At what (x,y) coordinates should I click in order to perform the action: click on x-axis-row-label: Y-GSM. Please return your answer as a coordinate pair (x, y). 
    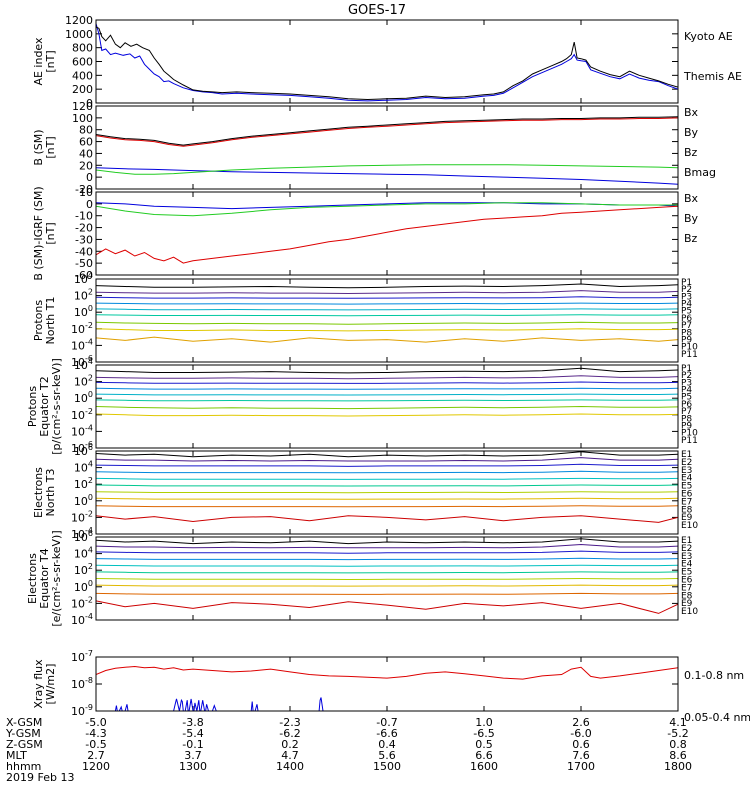
    Looking at the image, I should click on (23, 733).